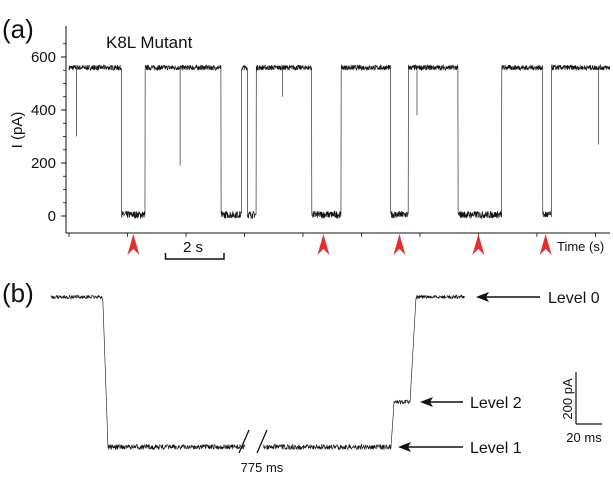 This screenshot has height=481, width=613. I want to click on level-label: Level 0, so click(574, 298).